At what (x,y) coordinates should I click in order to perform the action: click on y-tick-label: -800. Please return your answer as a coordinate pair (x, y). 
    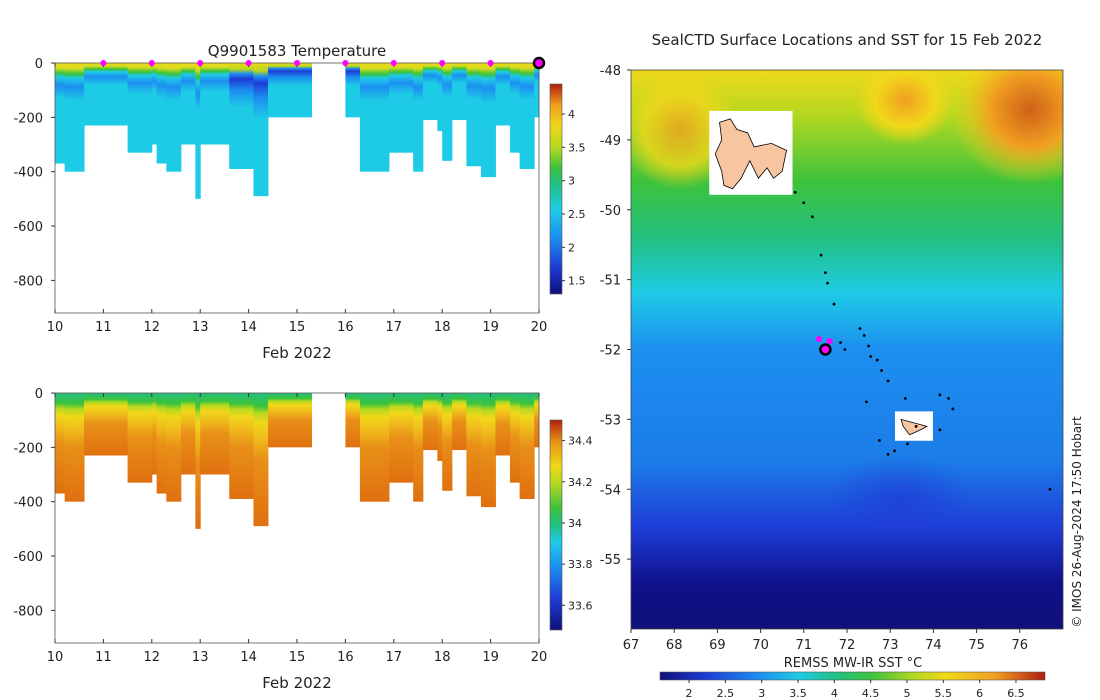
    Looking at the image, I should click on (28, 281).